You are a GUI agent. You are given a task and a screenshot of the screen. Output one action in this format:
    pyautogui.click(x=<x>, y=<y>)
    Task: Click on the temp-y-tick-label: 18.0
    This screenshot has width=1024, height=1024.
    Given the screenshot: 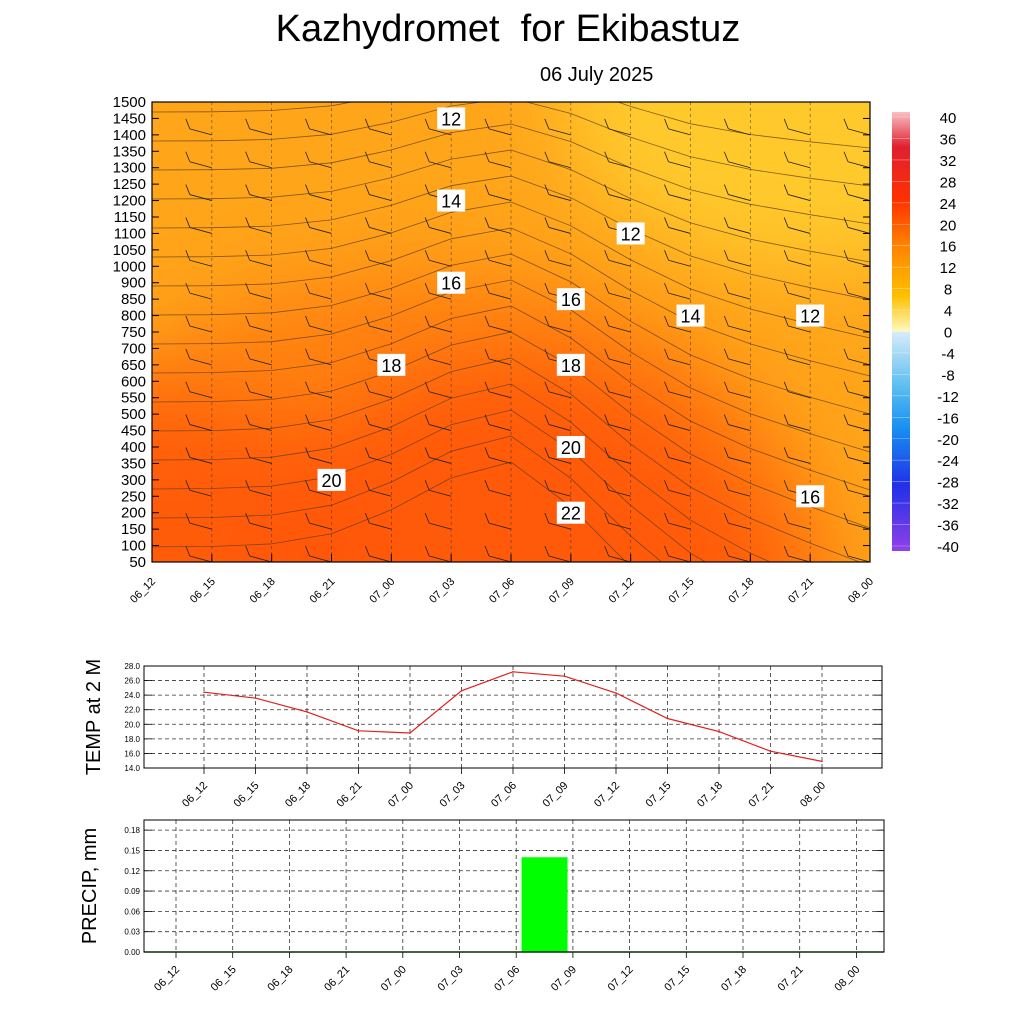 What is the action you would take?
    pyautogui.click(x=132, y=739)
    